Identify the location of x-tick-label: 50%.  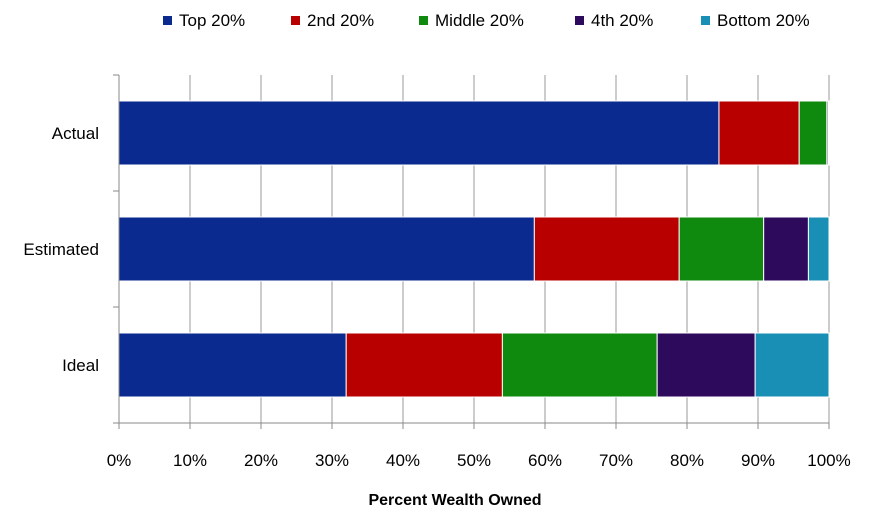
(474, 460).